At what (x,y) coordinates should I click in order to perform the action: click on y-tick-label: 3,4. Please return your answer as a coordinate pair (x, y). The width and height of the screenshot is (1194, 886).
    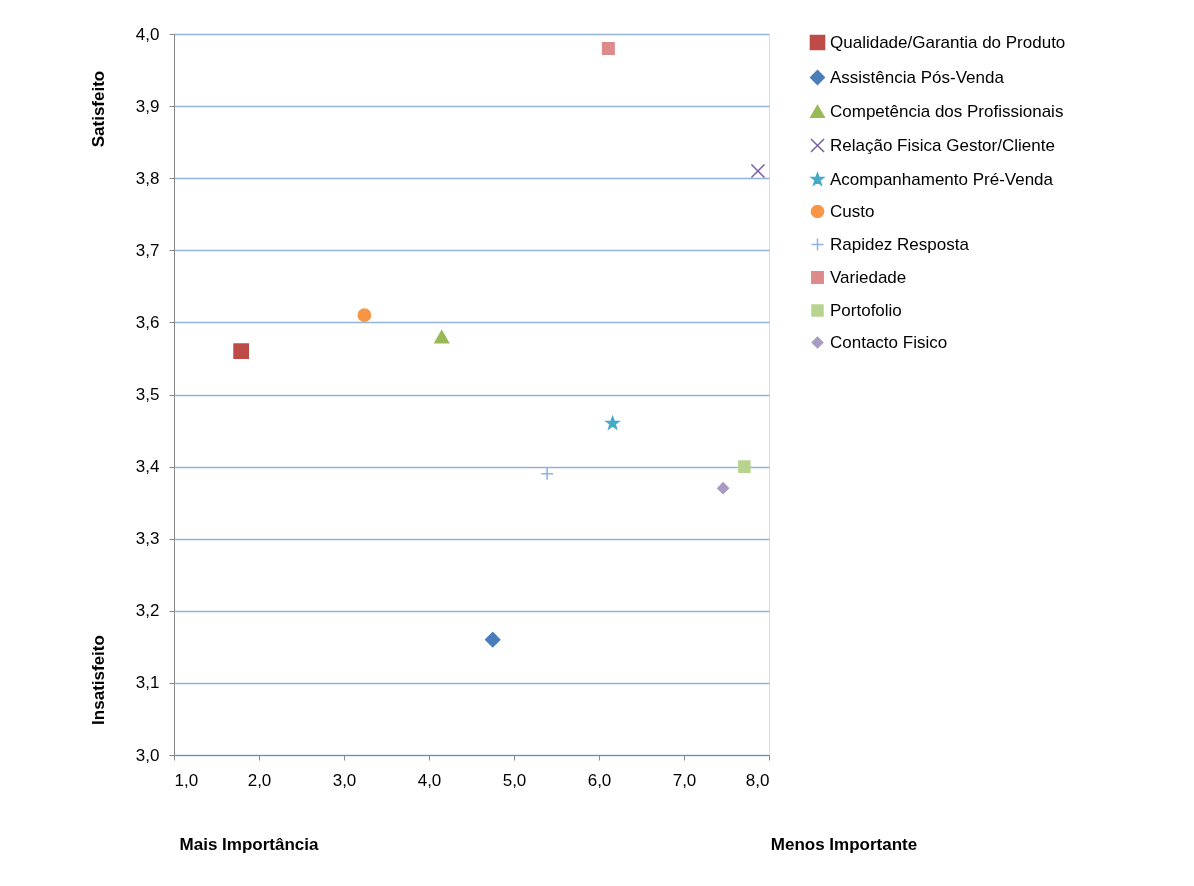
    Looking at the image, I should click on (147, 467).